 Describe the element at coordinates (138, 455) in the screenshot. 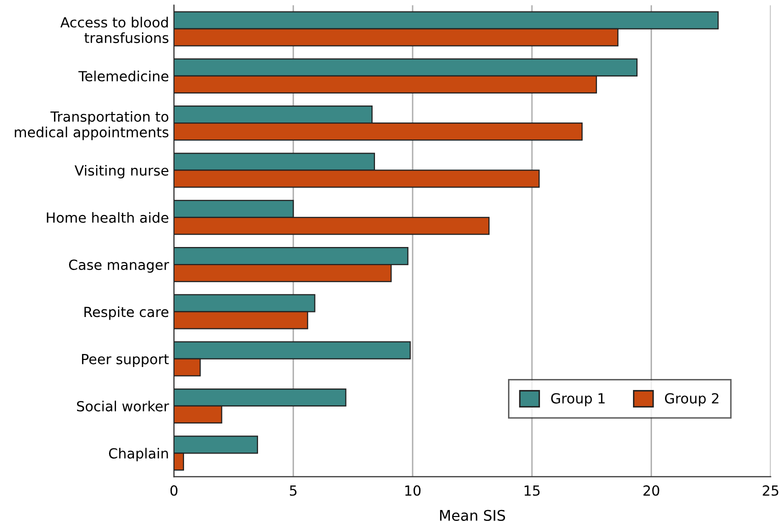

I see `y-tick-label: Chaplain` at that location.